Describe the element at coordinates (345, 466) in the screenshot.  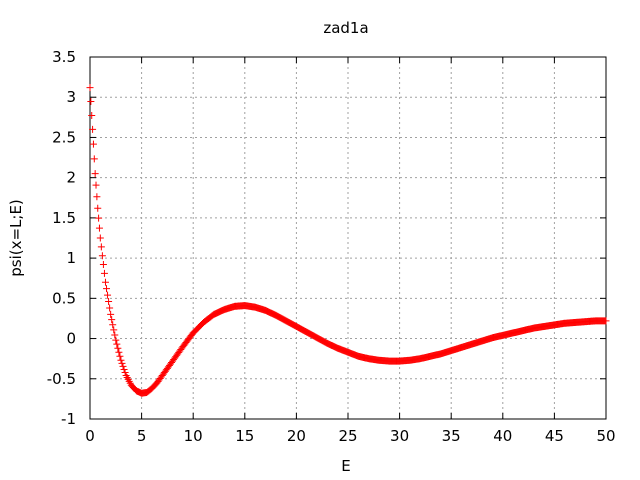
I see `x-axis-title: E` at that location.